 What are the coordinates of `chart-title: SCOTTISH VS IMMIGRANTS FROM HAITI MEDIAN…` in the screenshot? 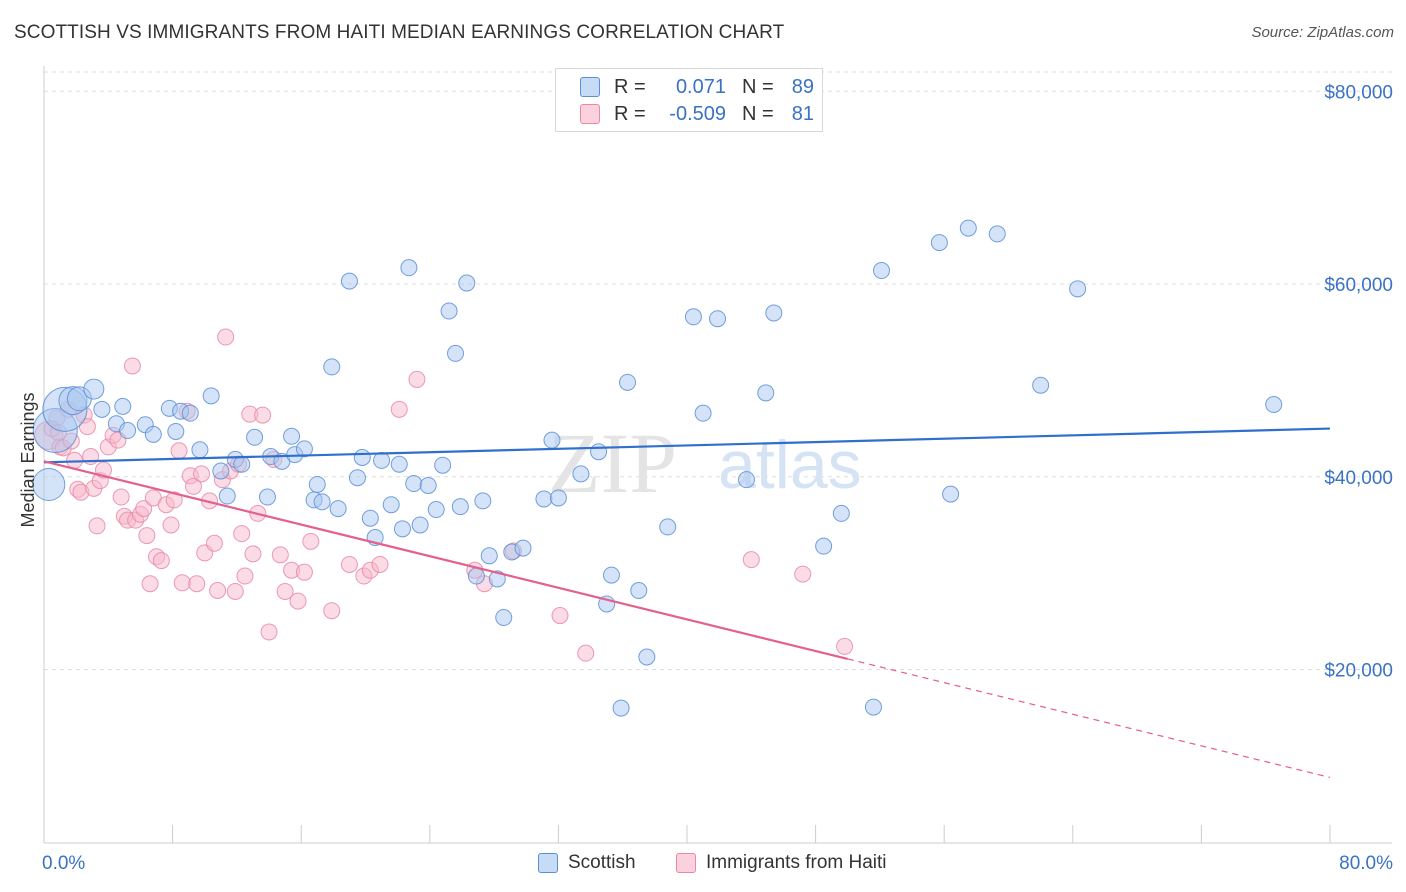 It's located at (399, 32).